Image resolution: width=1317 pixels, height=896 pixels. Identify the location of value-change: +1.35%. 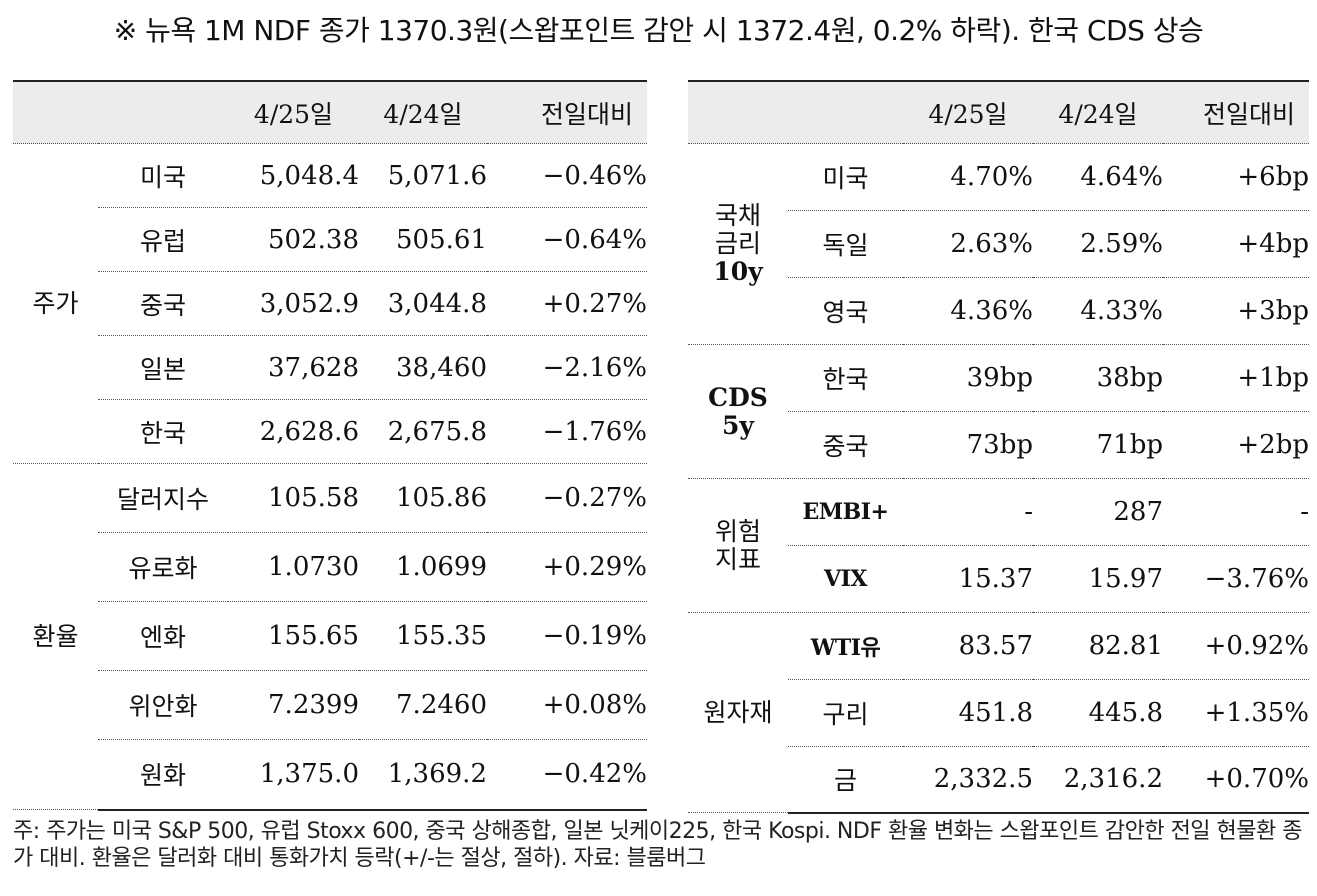
(1236, 713).